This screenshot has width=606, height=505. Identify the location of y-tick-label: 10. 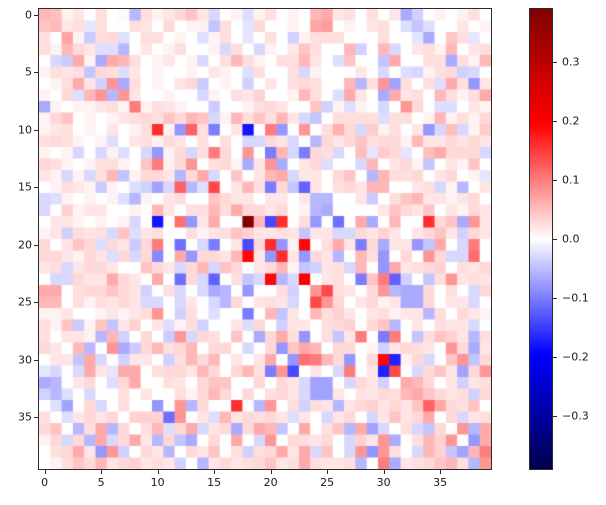
(25, 130).